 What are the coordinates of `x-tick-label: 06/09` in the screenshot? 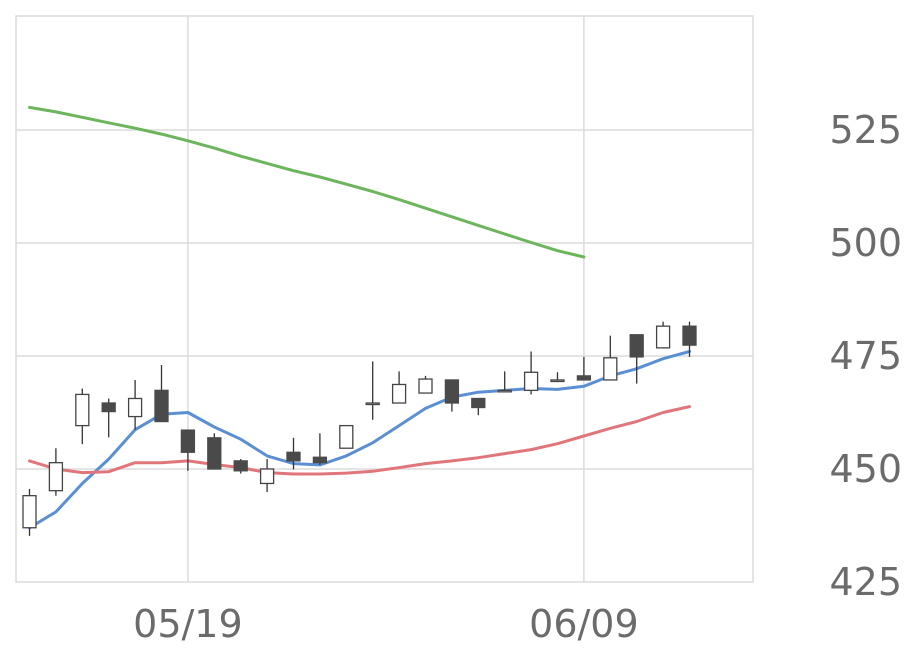 It's located at (584, 624).